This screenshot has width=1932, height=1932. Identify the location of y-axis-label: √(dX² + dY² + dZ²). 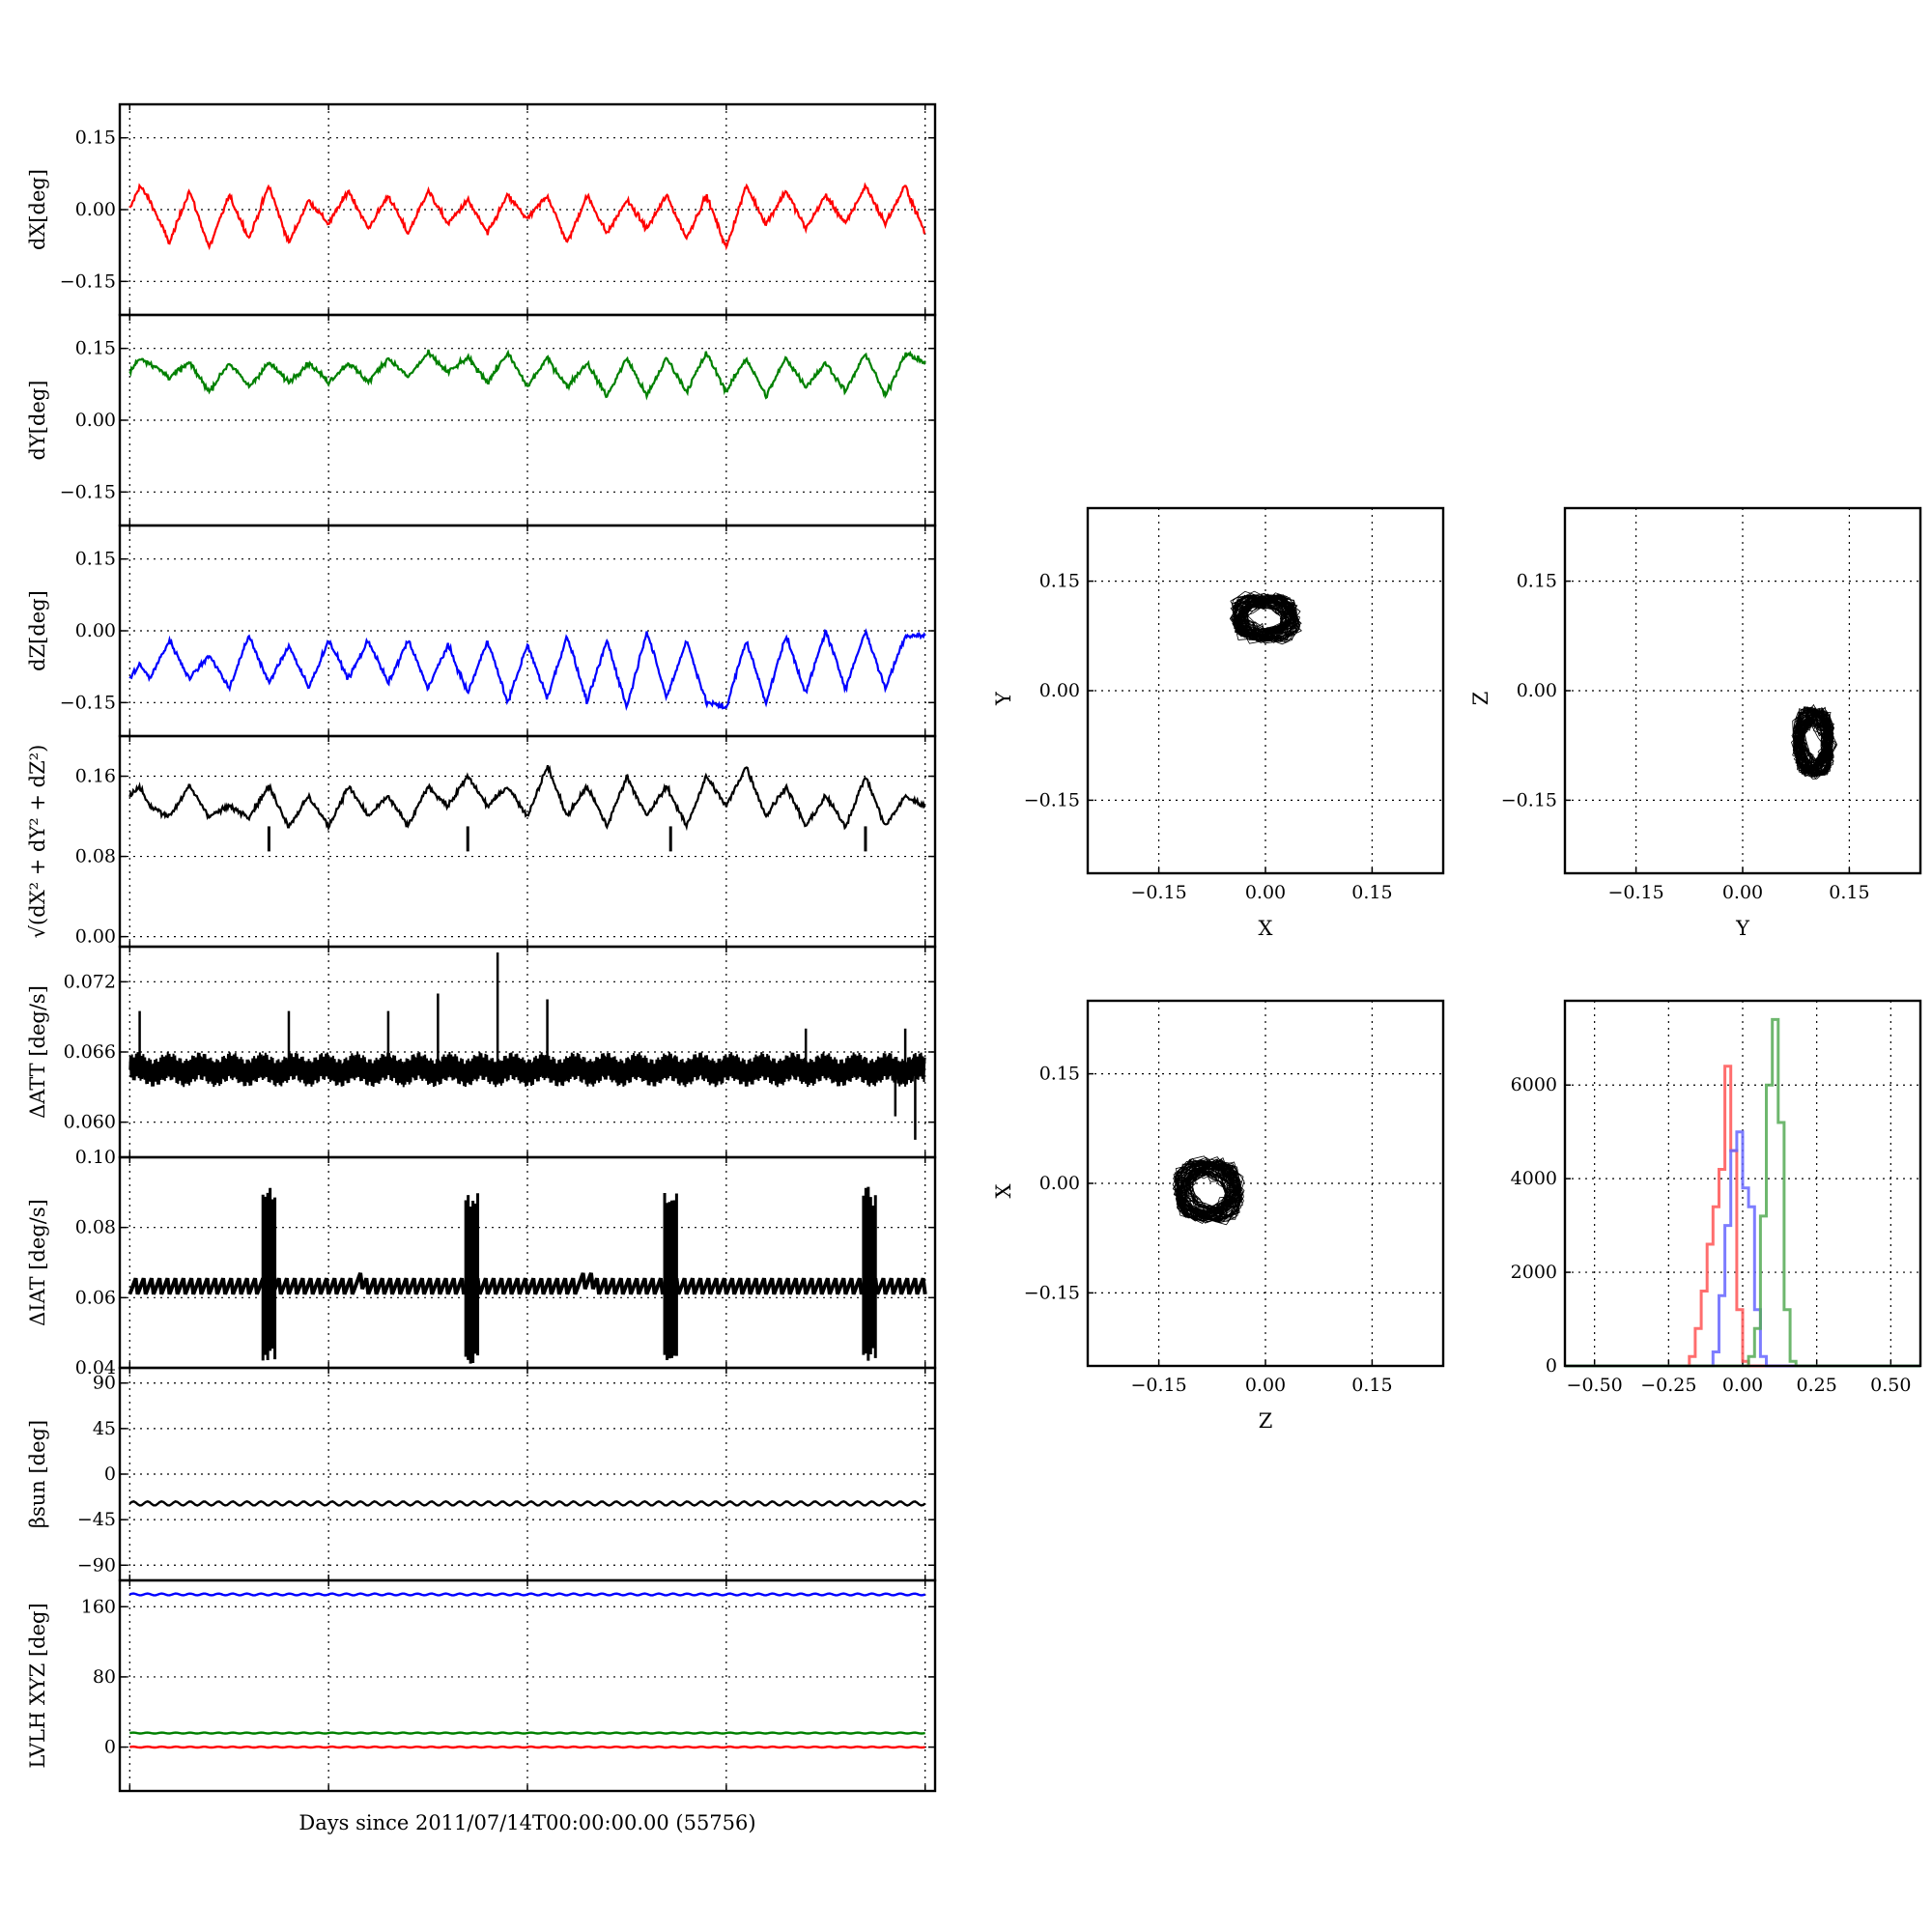
(37, 842).